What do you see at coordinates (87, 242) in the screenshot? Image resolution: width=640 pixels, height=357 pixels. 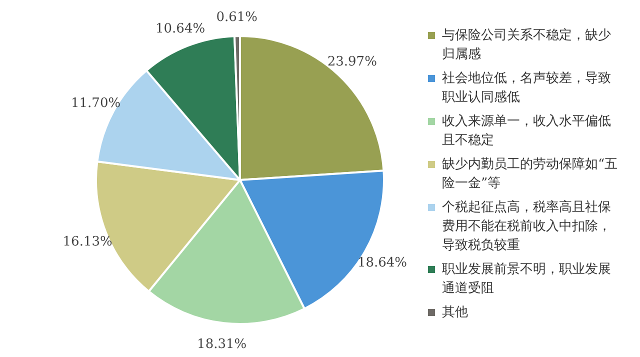 I see `data-label: 16.13%` at bounding box center [87, 242].